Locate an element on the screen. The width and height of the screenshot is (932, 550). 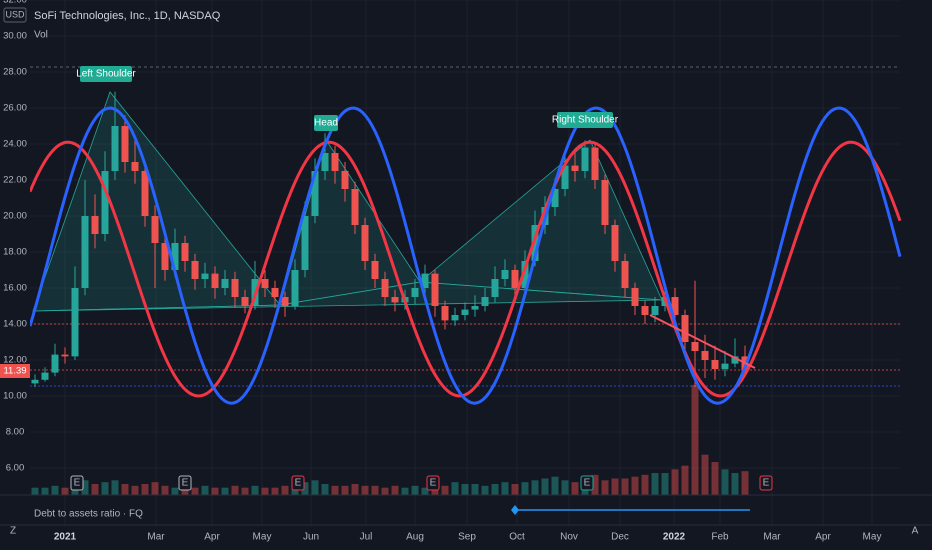
y-tick-label: 10.00 is located at coordinates (15, 396).